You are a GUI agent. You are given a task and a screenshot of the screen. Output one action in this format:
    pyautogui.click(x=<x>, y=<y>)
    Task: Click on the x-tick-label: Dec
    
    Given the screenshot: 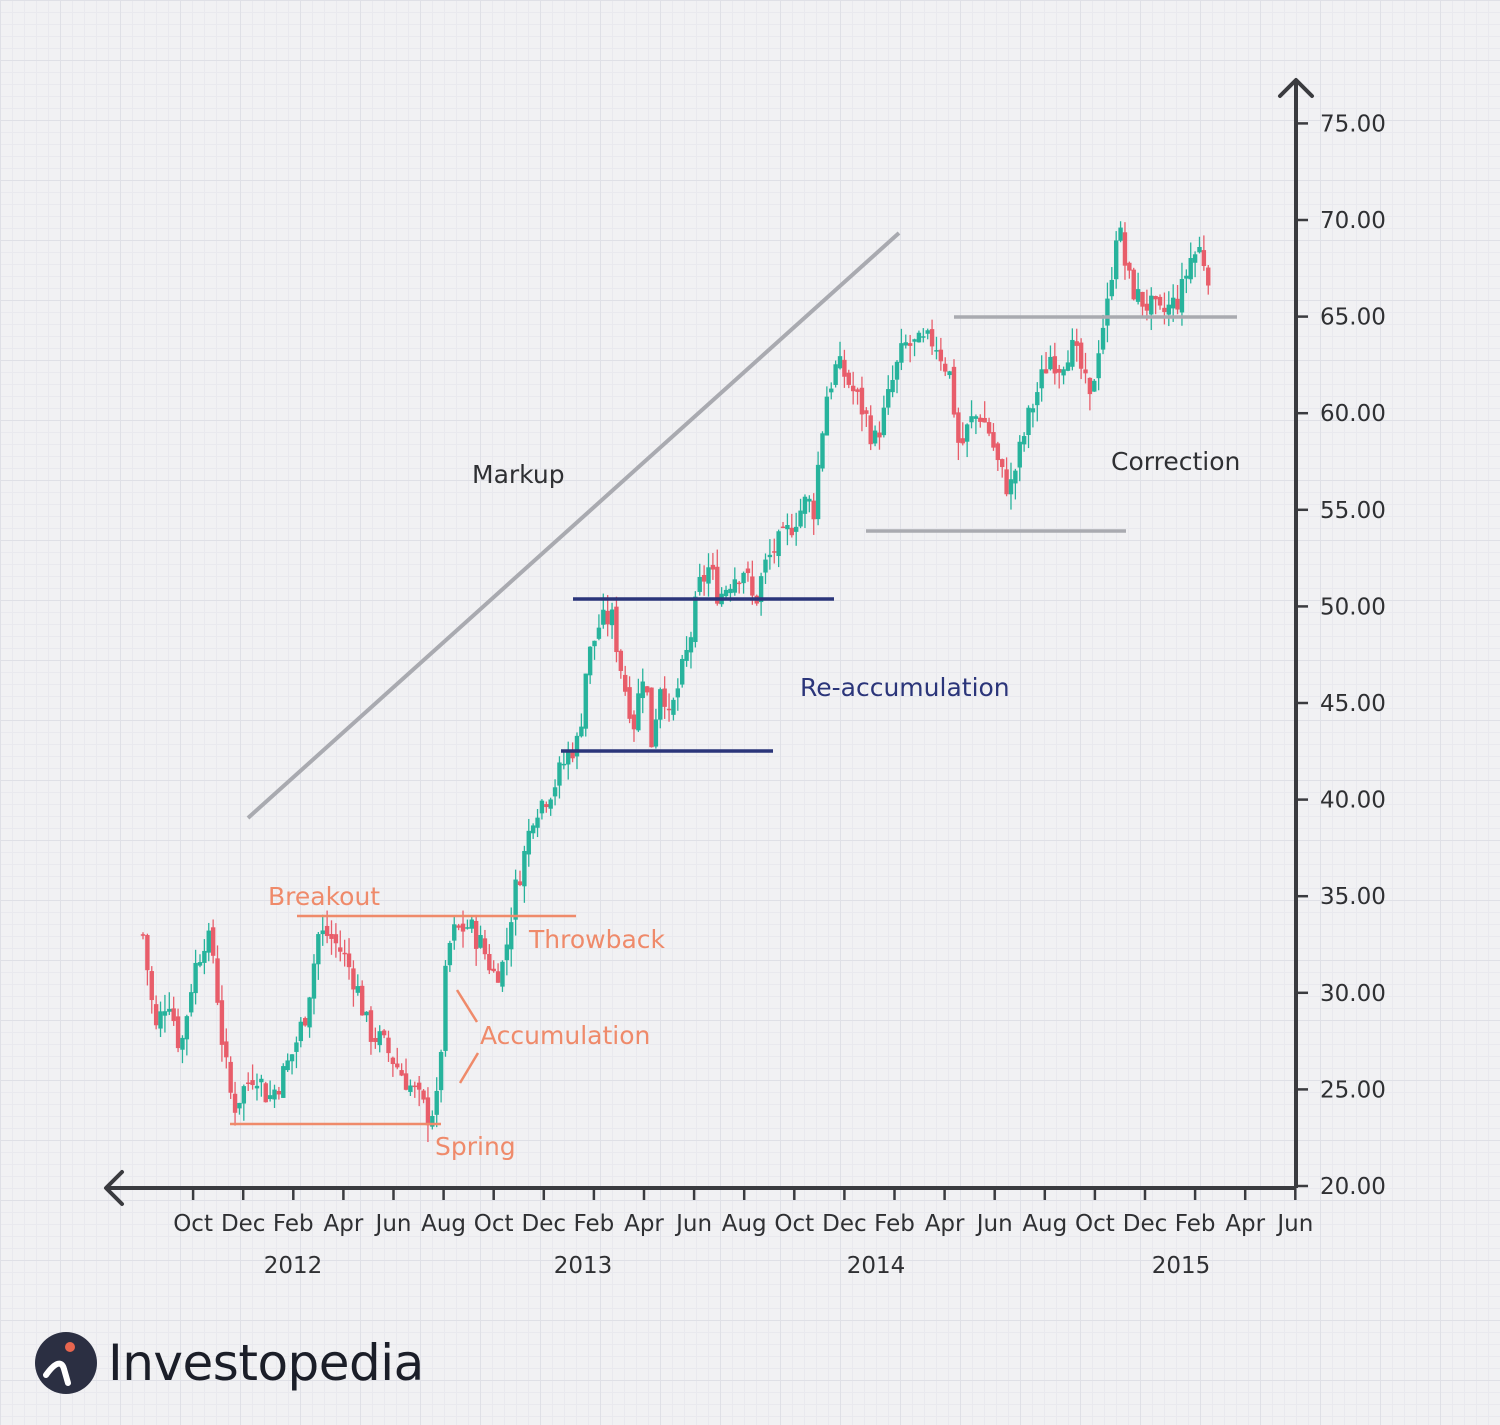 What is the action you would take?
    pyautogui.click(x=844, y=1224)
    